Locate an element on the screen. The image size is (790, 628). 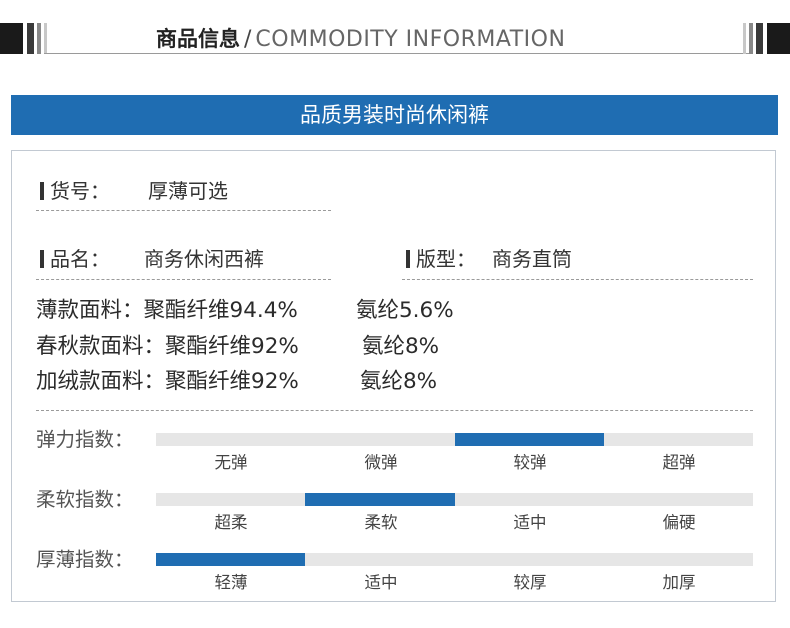
softness-index-label: 柔软指数： is located at coordinates (85, 499).